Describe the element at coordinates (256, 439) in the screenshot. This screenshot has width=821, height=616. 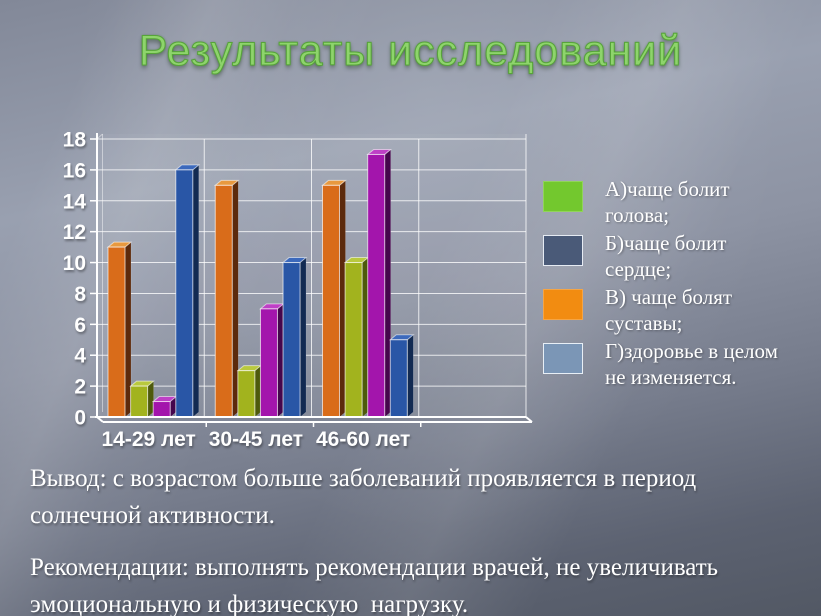
I see `x-category-label-1: 30-45 лет` at that location.